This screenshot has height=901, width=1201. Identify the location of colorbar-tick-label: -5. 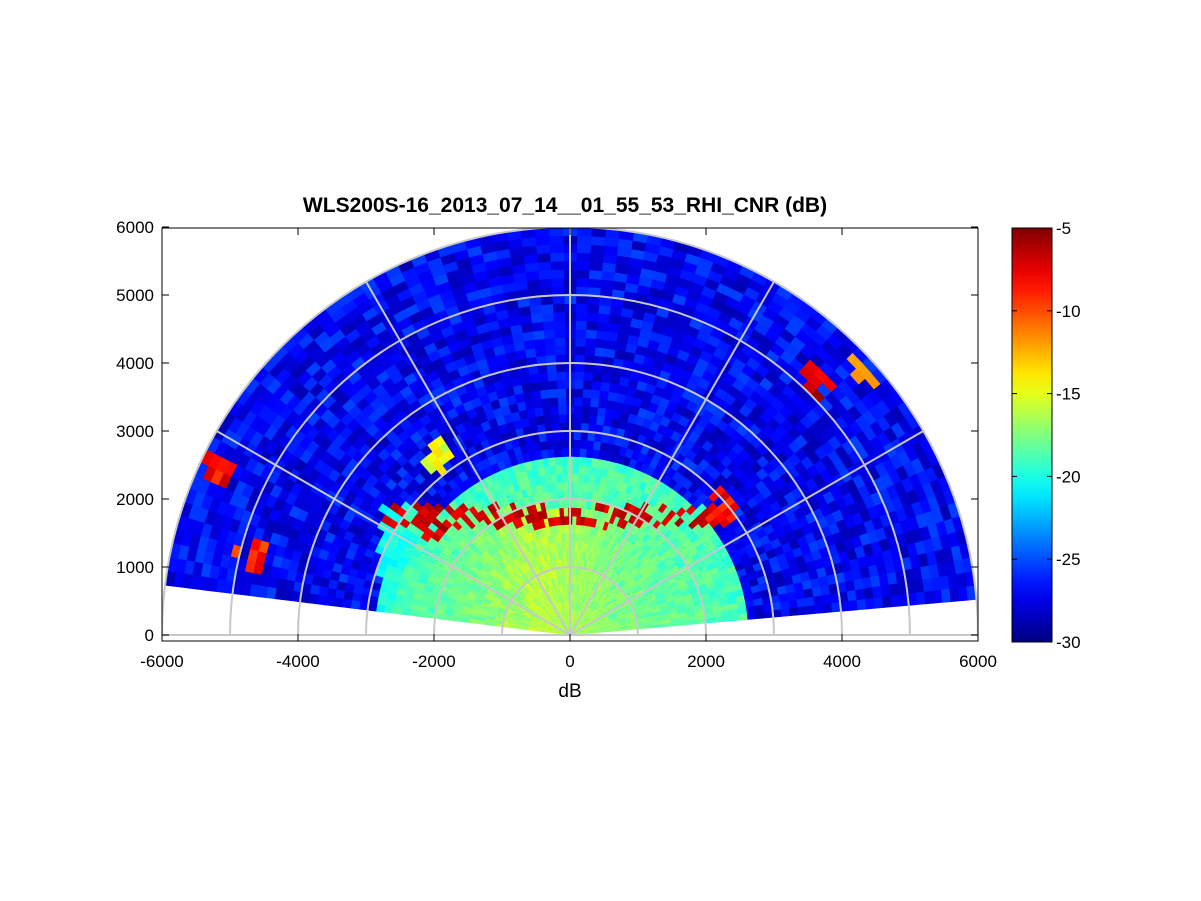
(1063, 228).